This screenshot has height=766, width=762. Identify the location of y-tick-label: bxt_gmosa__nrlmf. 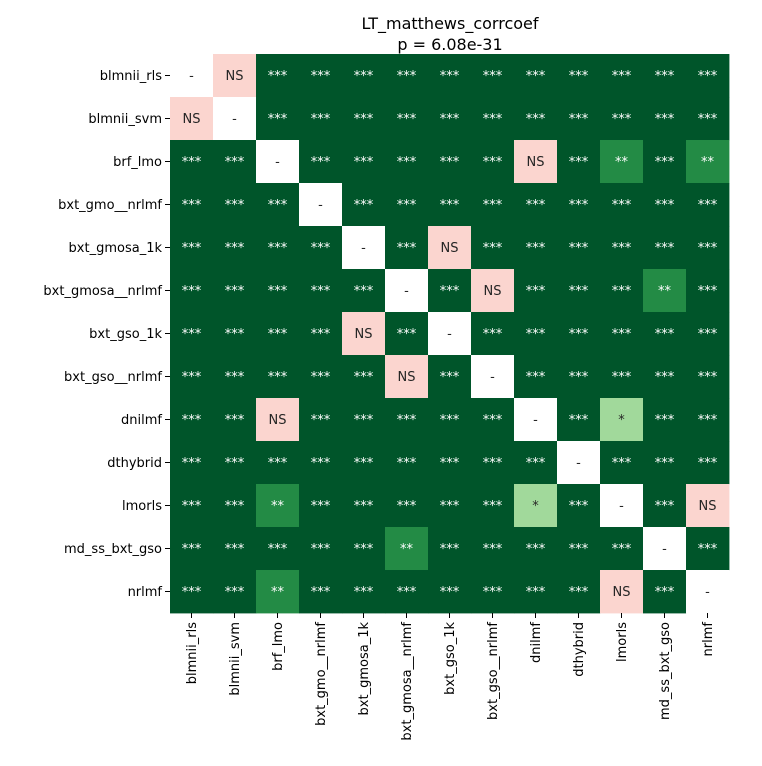
(102, 291).